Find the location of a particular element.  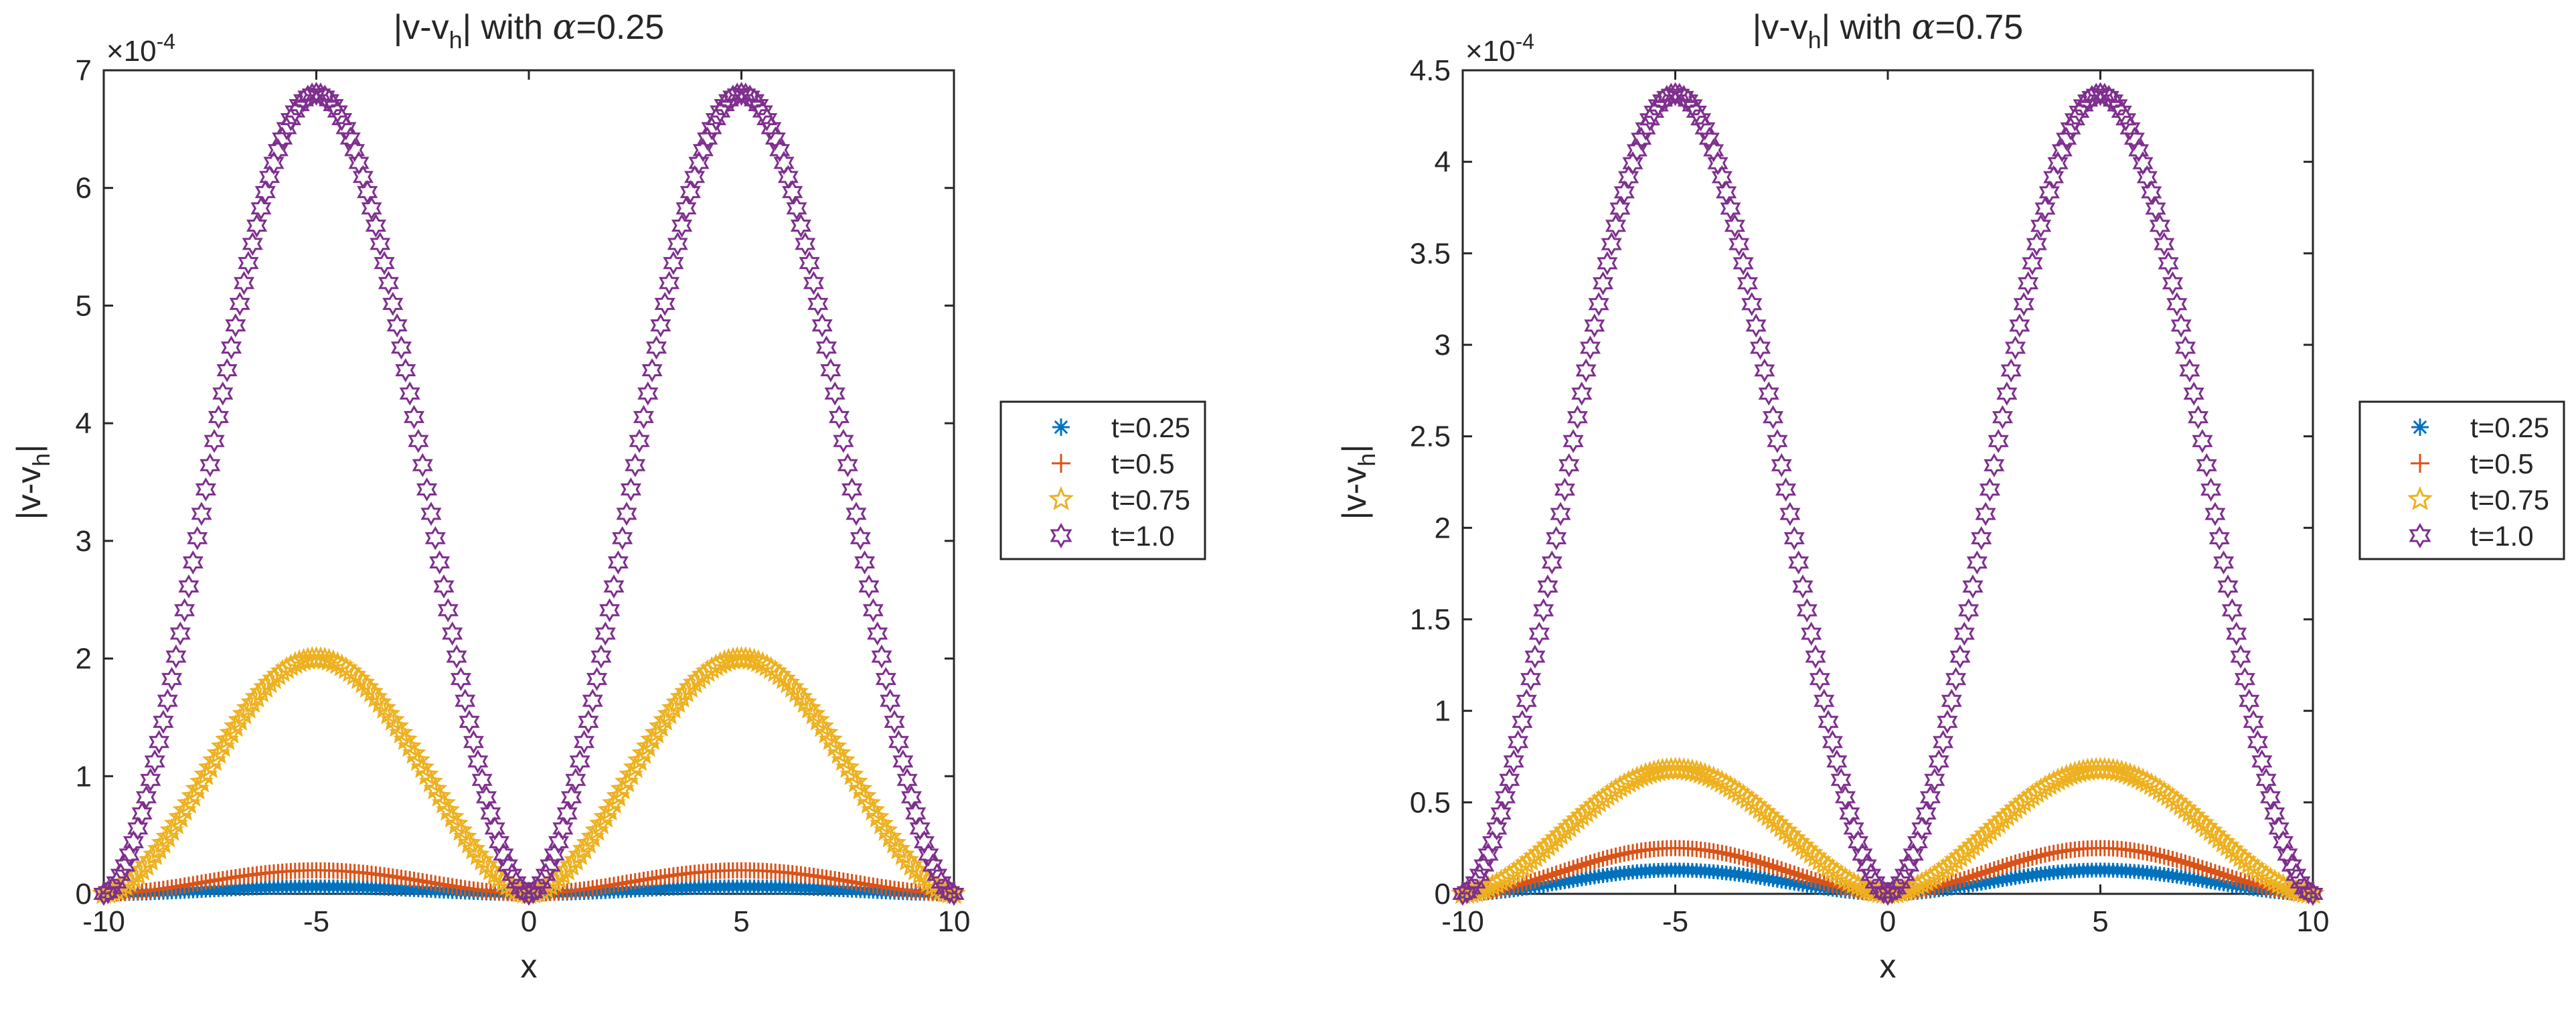

legend-label: t=0.75 is located at coordinates (2509, 500).